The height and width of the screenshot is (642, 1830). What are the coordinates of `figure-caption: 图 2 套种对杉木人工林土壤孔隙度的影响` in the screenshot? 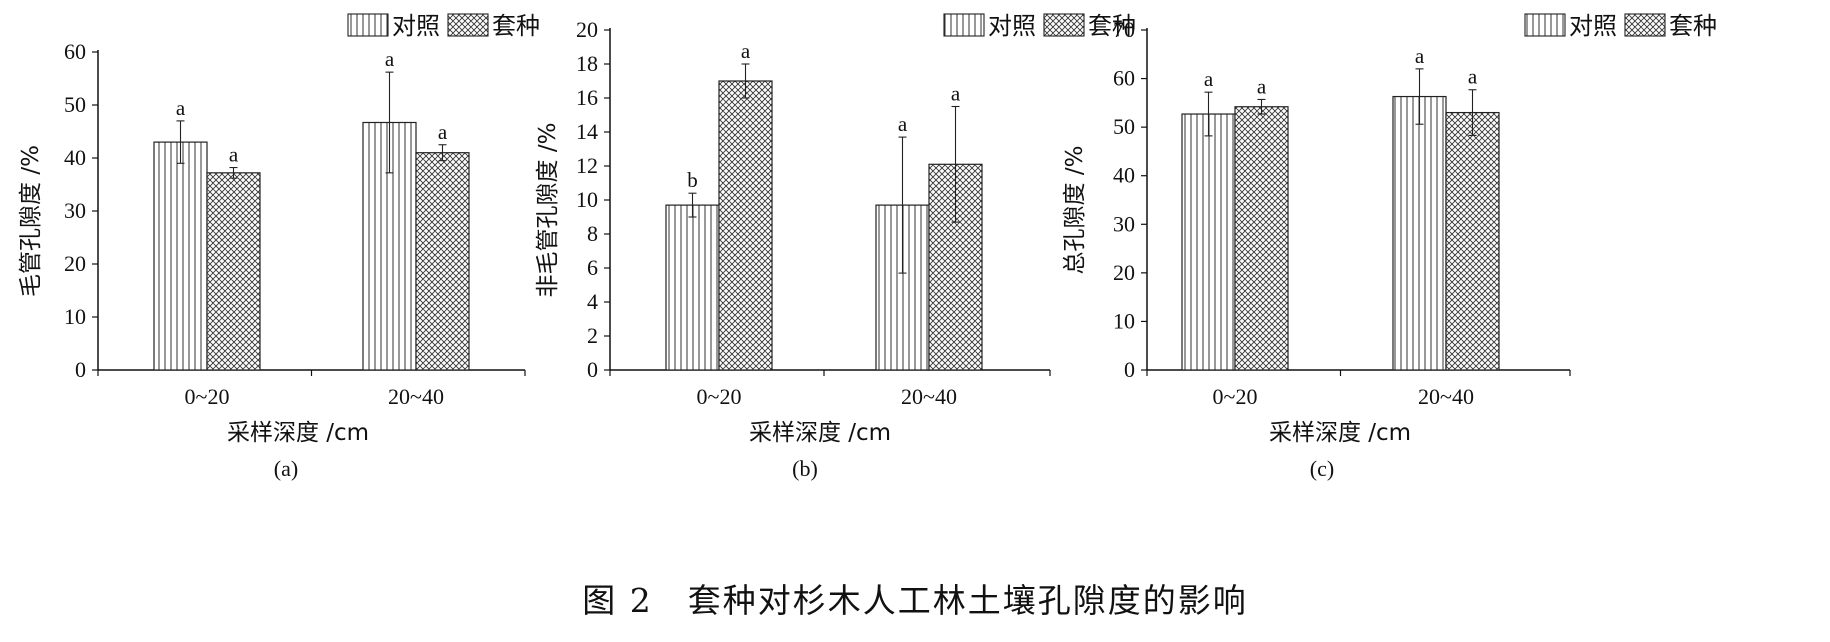 It's located at (915, 600).